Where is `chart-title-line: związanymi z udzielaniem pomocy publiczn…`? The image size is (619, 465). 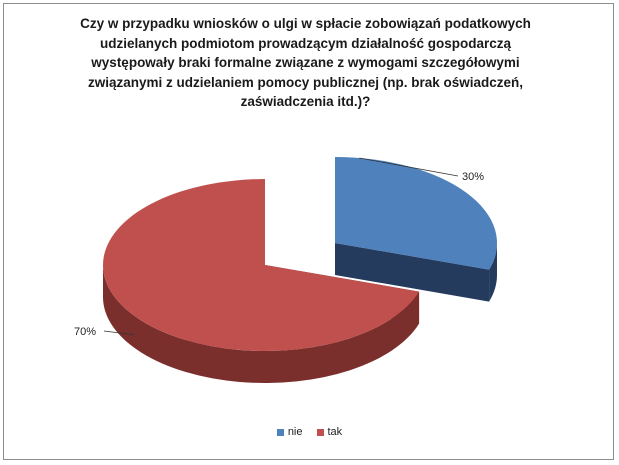 chart-title-line: związanymi z udzielaniem pomocy publiczn… is located at coordinates (305, 82).